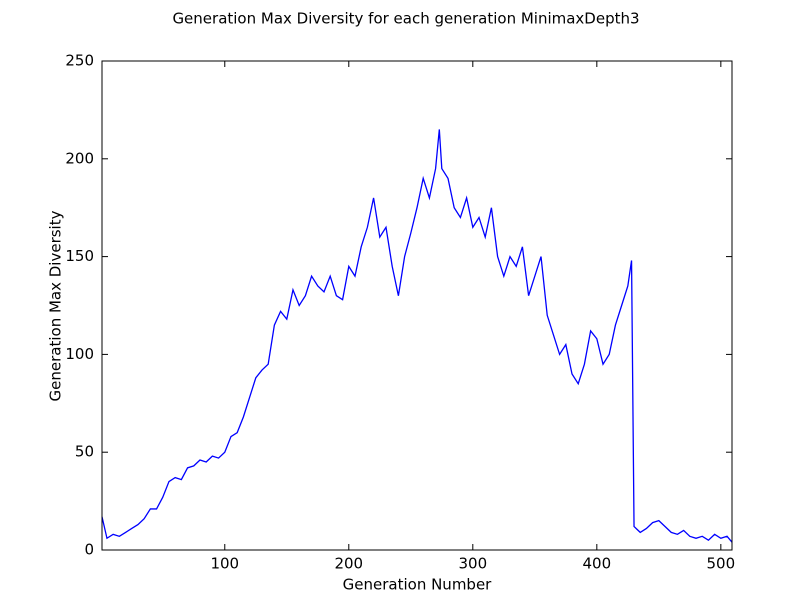 This screenshot has height=612, width=812. I want to click on x-tick-label: 400, so click(597, 564).